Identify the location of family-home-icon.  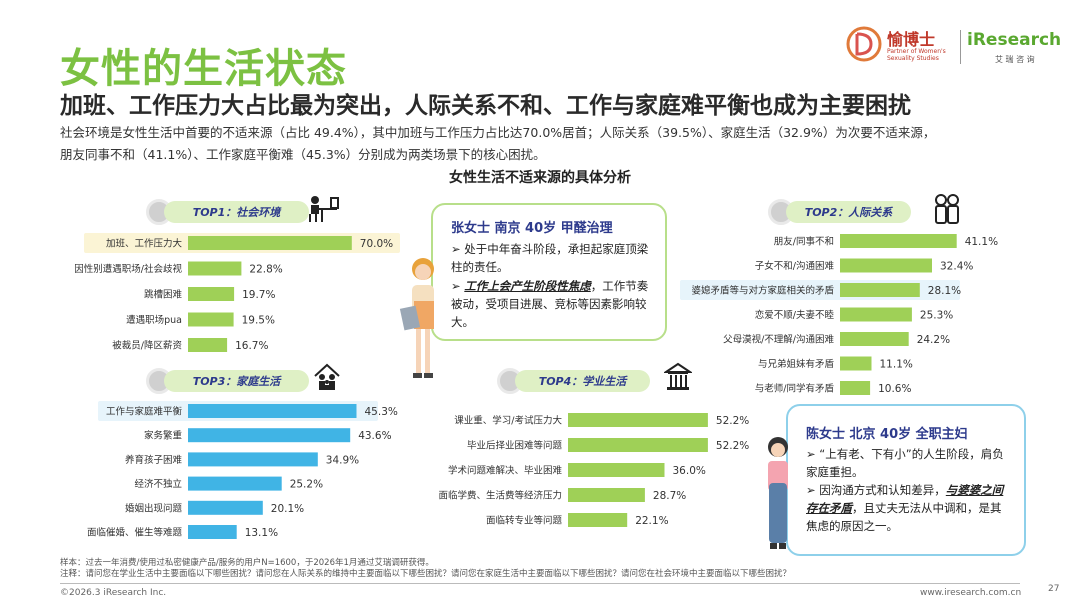
(327, 376).